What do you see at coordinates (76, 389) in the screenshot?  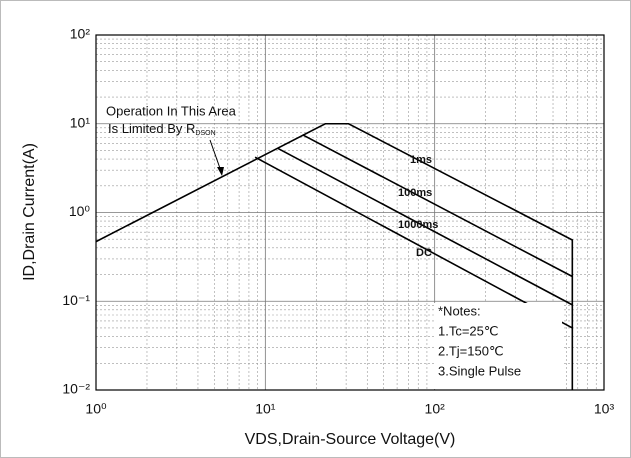 I see `y-tick-label: 10⁻²` at bounding box center [76, 389].